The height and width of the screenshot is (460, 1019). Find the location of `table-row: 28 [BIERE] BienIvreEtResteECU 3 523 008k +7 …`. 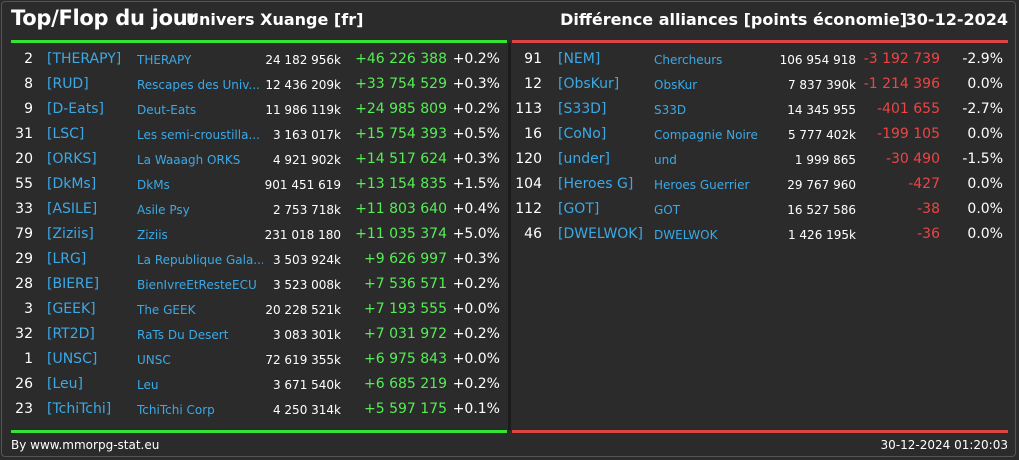

table-row: 28 [BIERE] BienIvreEtResteECU 3 523 008k +7 … is located at coordinates (259, 285).